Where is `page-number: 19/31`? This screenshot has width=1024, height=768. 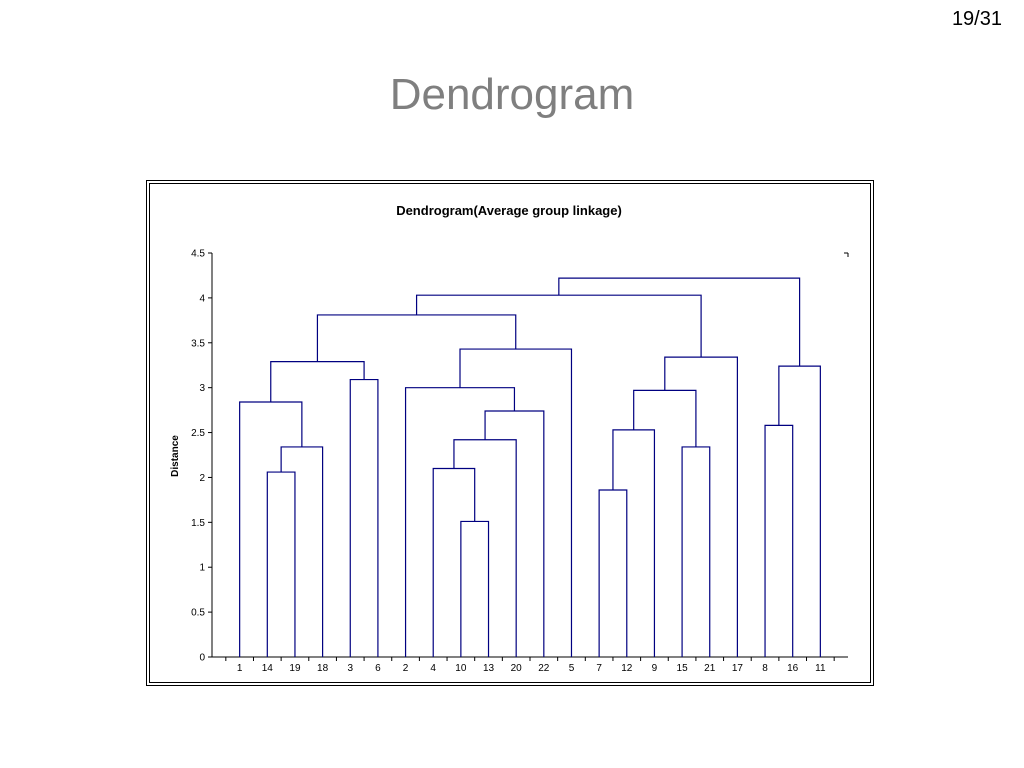 page-number: 19/31 is located at coordinates (976, 19).